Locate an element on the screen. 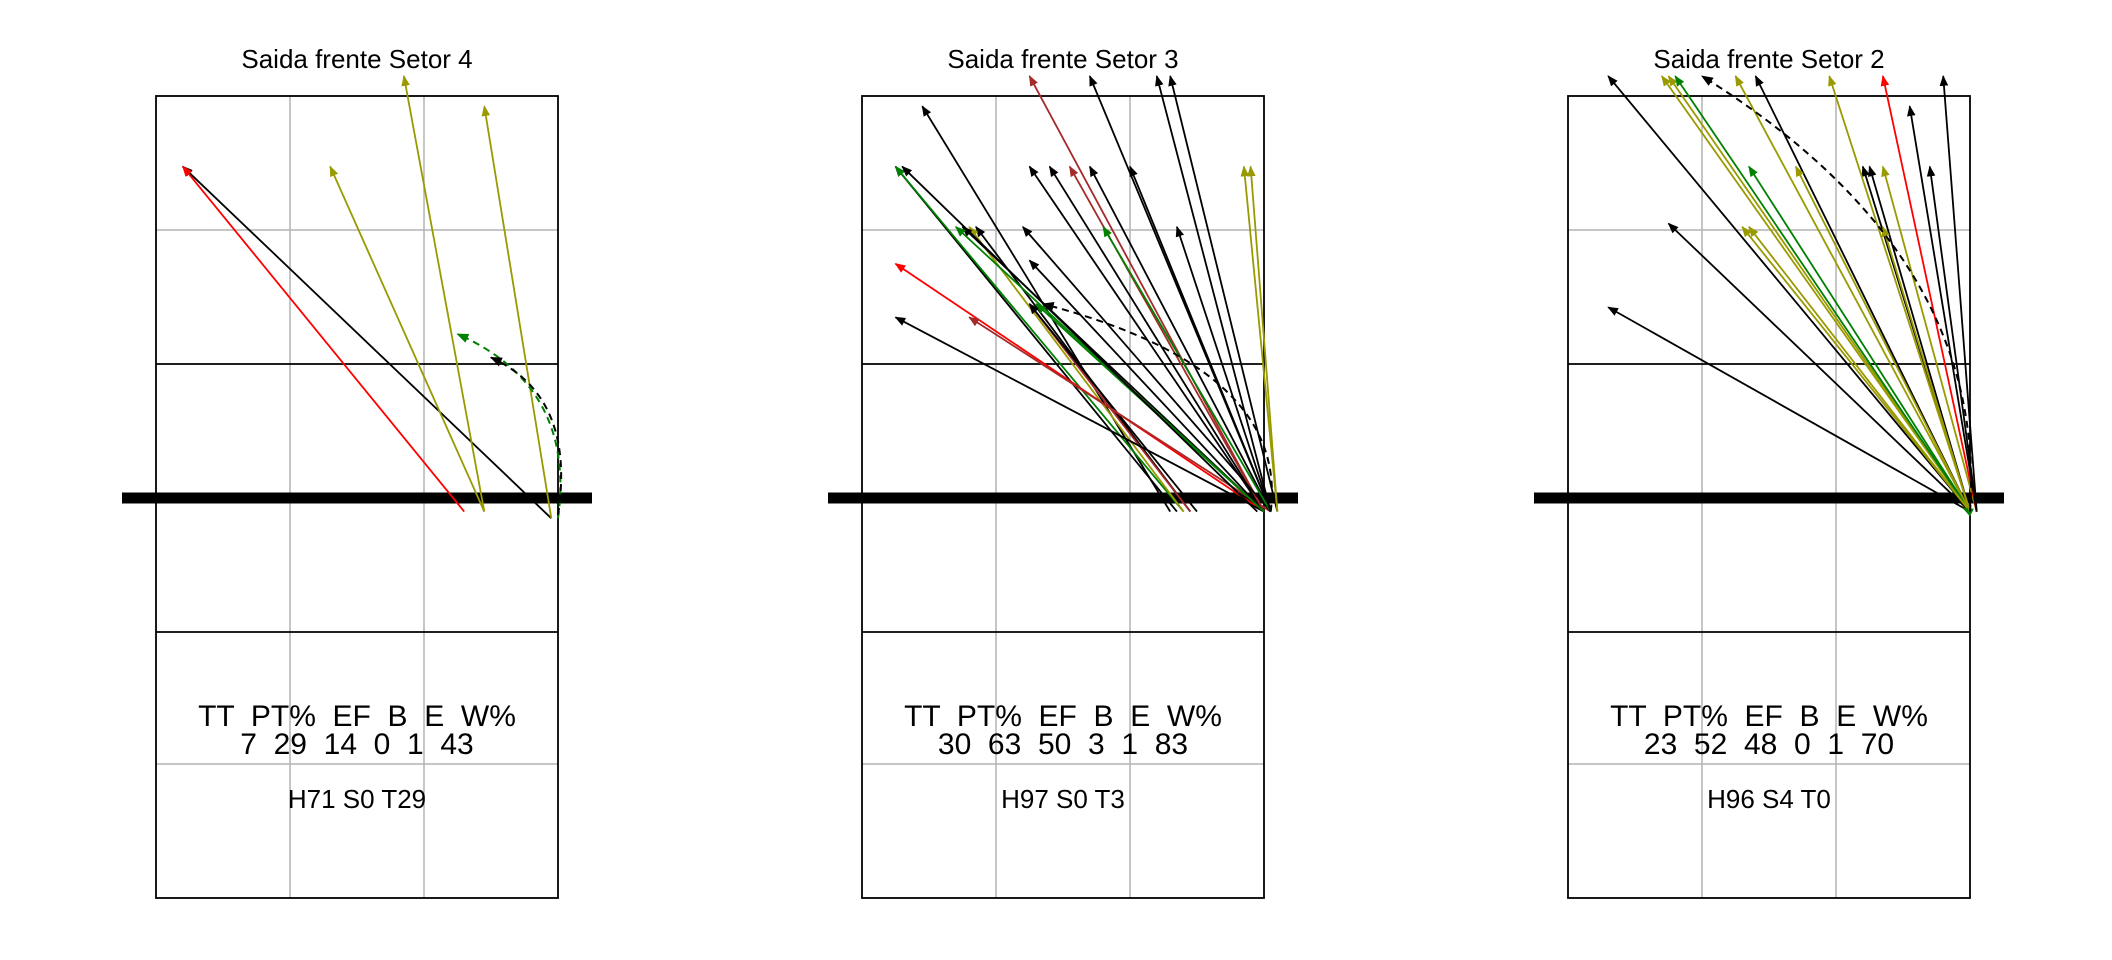 This screenshot has height=960, width=2112. panel-title: Saida frente Setor 3 is located at coordinates (1062, 59).